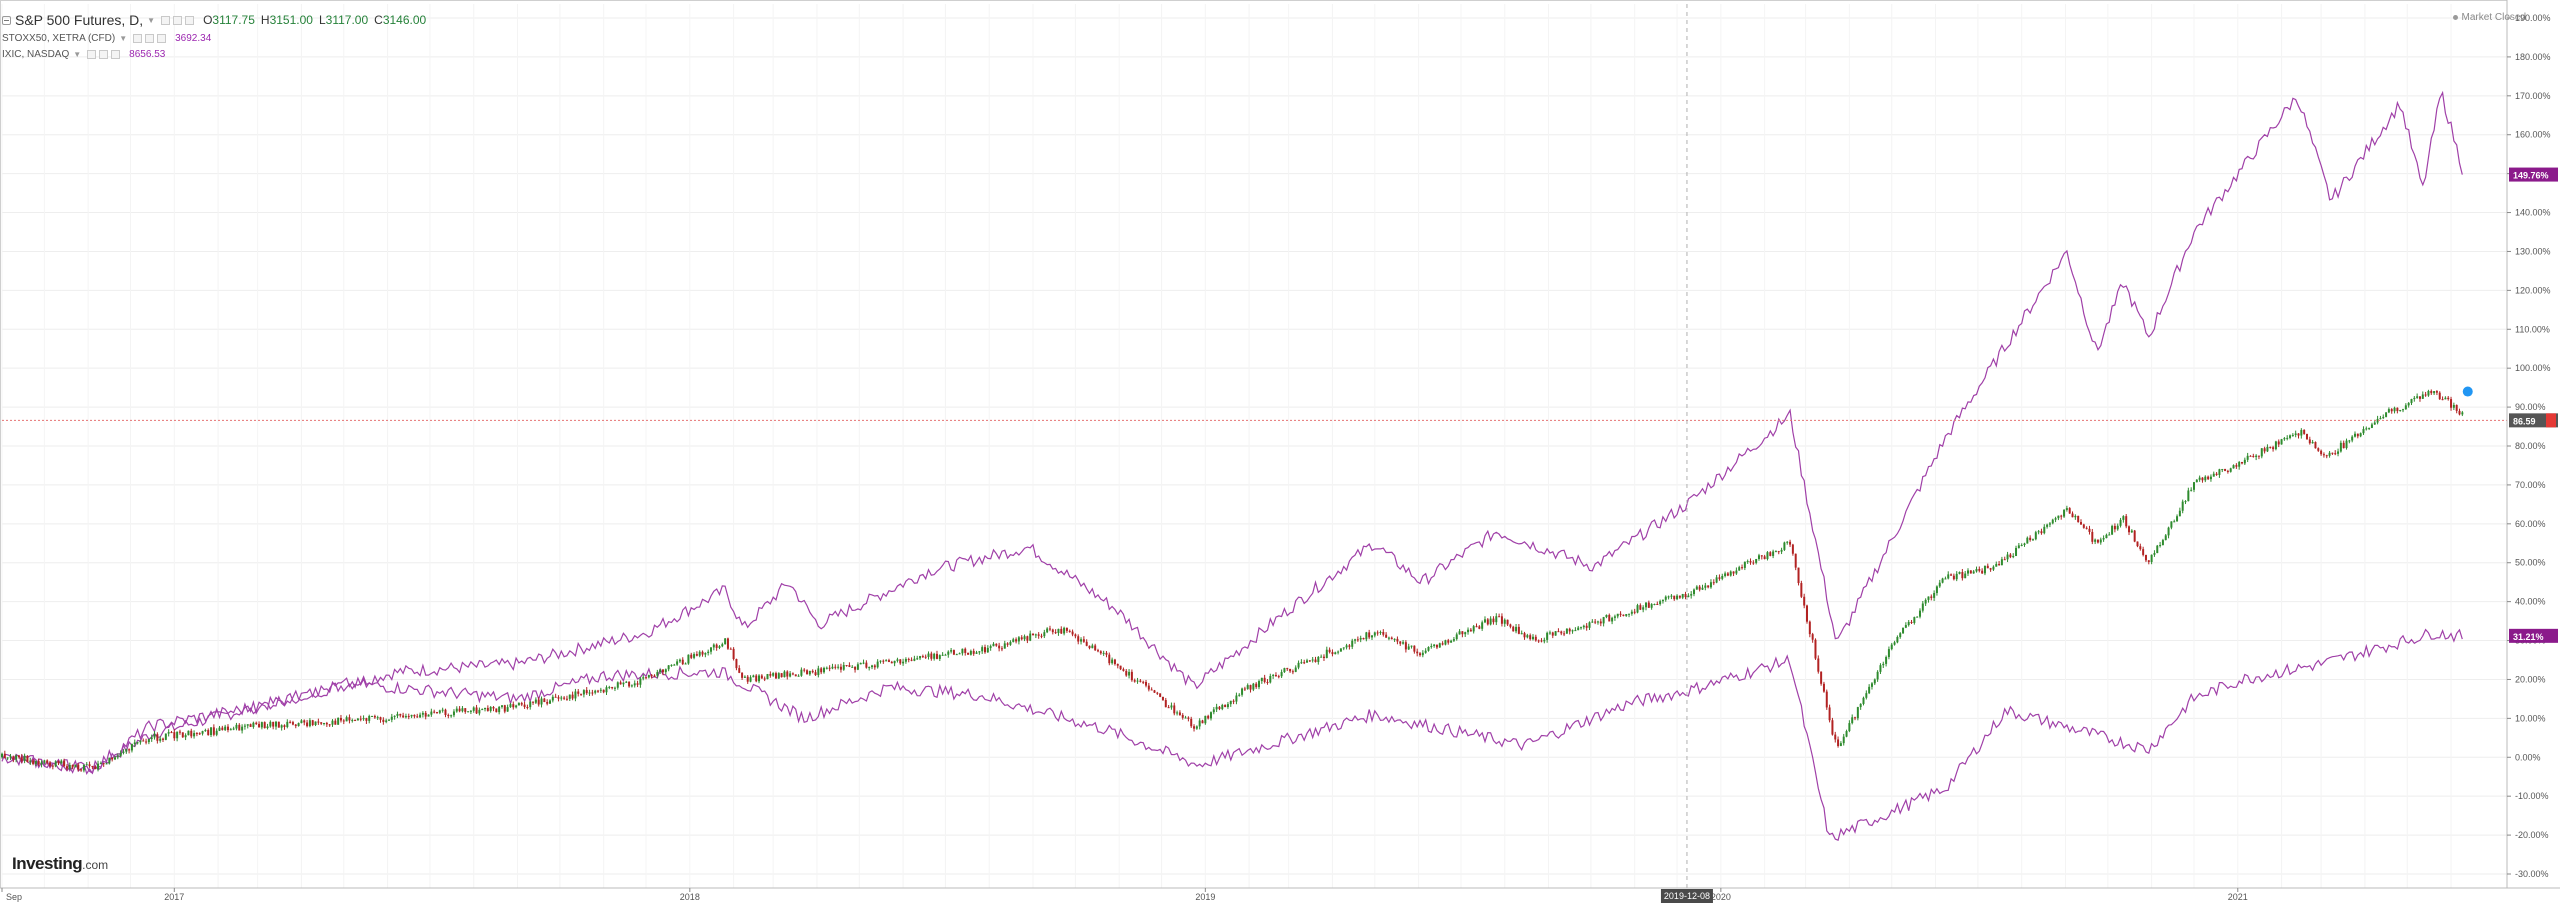 This screenshot has width=2560, height=909. I want to click on compare-series-title: STOXX50, XETRA (CFD), so click(59, 38).